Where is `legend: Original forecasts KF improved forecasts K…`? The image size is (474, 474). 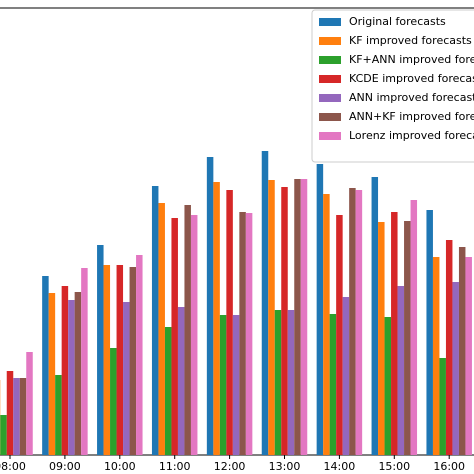
legend: Original forecasts KF improved forecasts K… is located at coordinates (392, 86).